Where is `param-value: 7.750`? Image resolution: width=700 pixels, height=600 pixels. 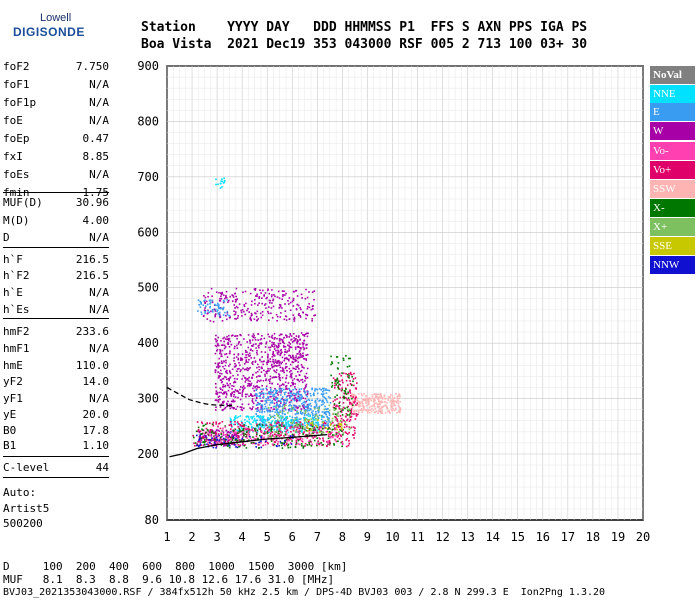 param-value: 7.750 is located at coordinates (92, 66).